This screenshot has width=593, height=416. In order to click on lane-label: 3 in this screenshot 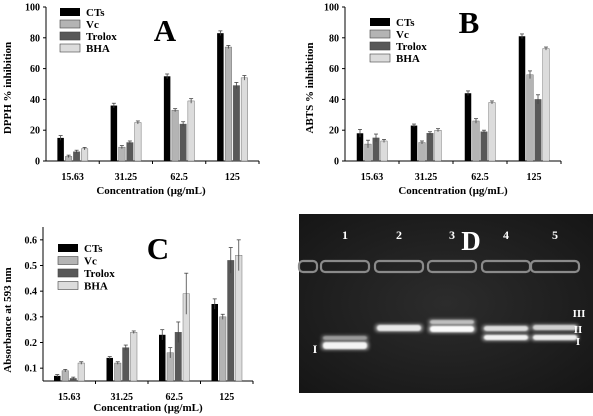, I will do `click(452, 235)`.